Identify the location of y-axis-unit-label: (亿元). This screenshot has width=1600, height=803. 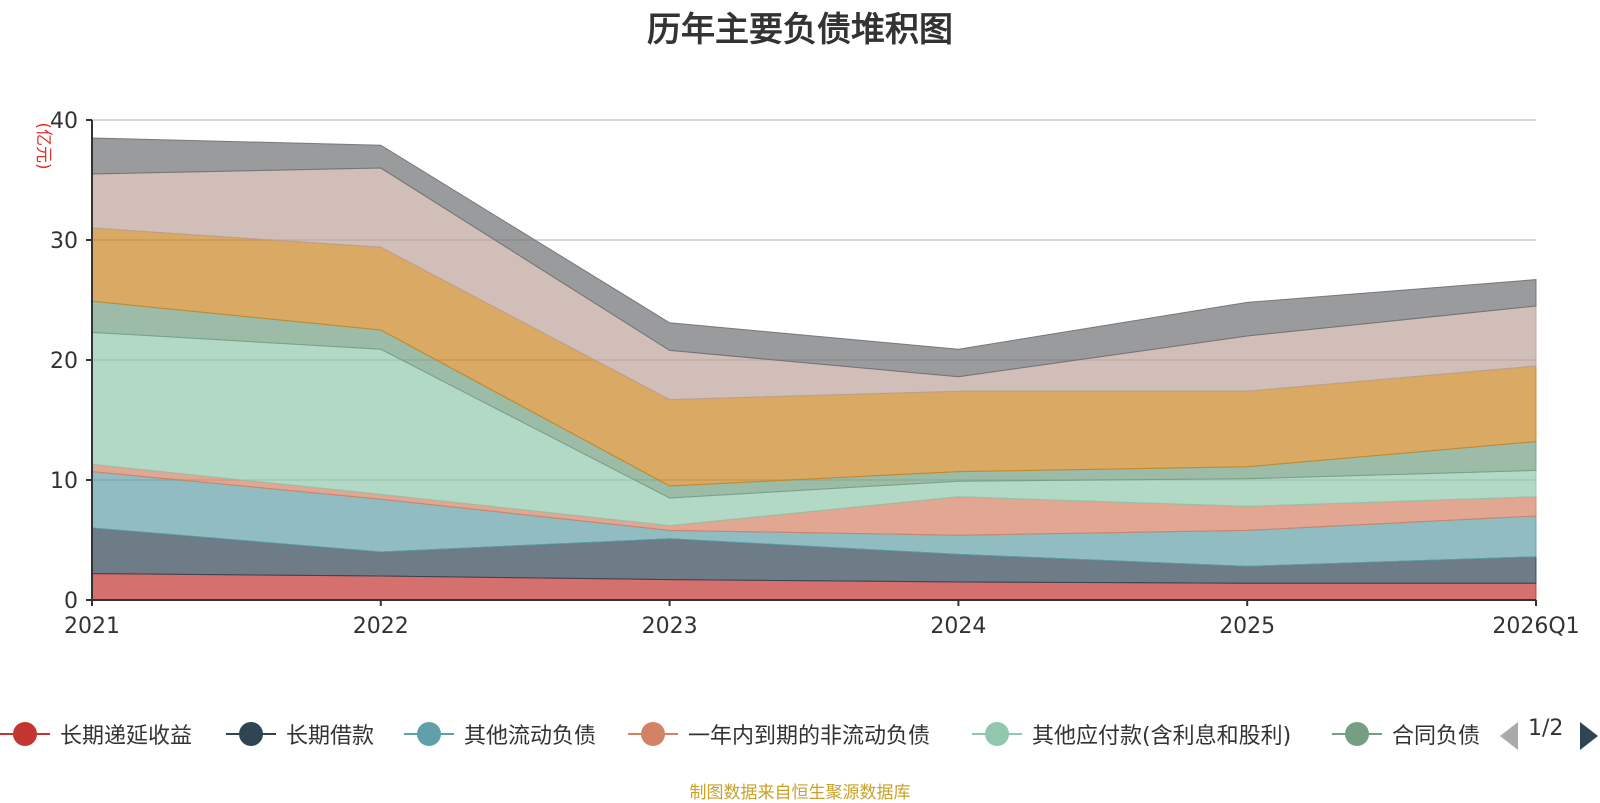
(43, 145).